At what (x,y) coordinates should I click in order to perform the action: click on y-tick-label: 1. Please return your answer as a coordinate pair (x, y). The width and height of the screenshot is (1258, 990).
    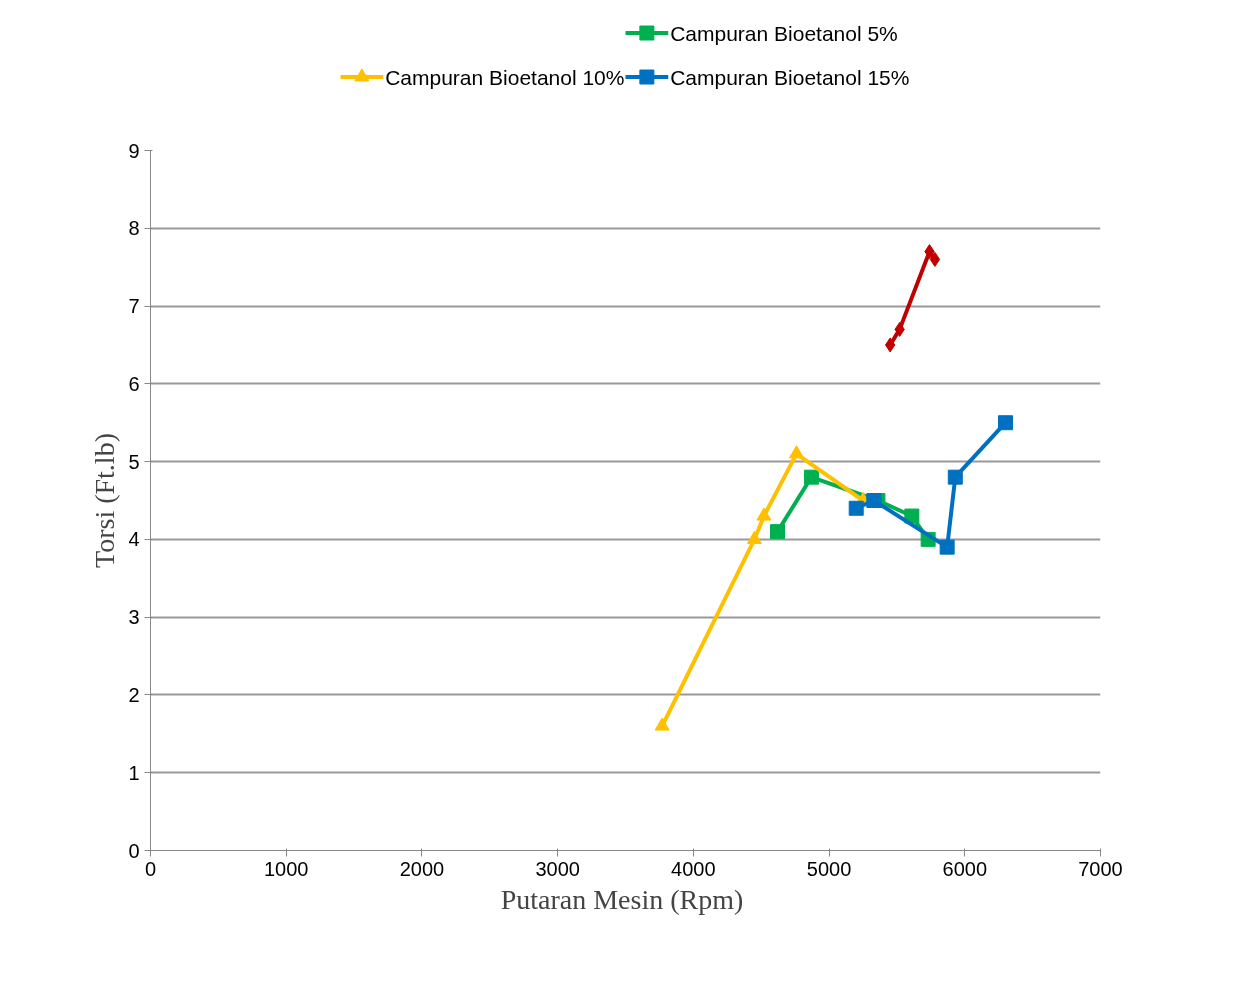
    Looking at the image, I should click on (134, 772).